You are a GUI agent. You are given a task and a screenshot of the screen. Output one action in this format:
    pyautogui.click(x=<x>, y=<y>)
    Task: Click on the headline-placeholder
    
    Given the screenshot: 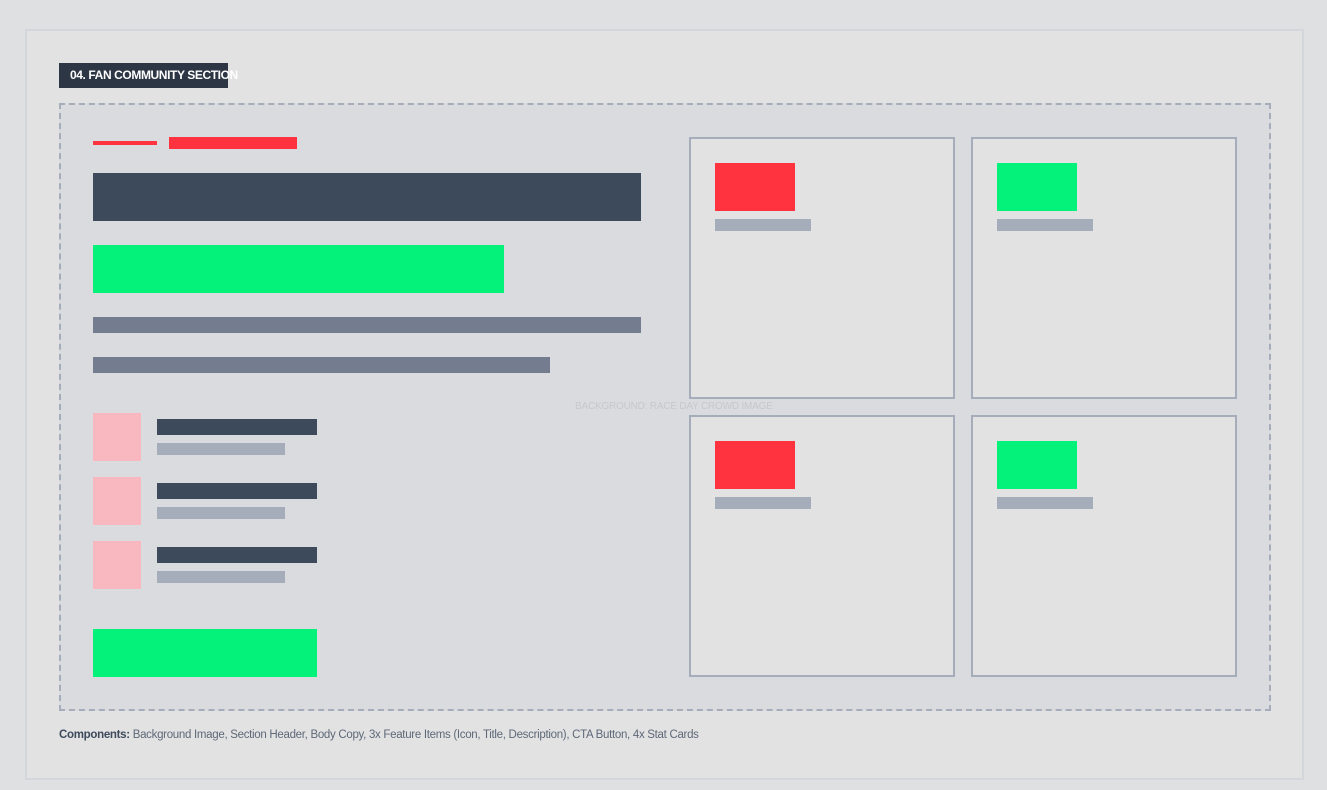 What is the action you would take?
    pyautogui.click(x=367, y=197)
    